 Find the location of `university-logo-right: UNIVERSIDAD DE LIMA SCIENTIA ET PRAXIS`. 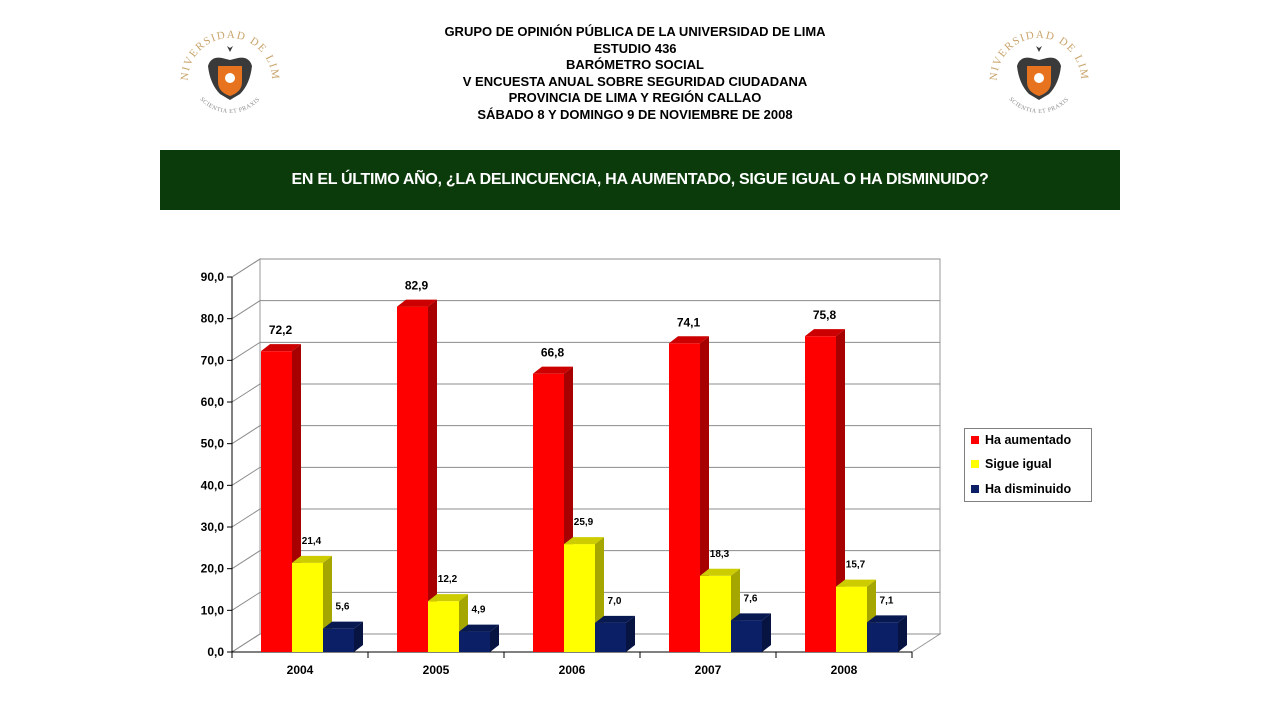

university-logo-right: UNIVERSIDAD DE LIMA SCIENTIA ET PRAXIS is located at coordinates (1038, 66).